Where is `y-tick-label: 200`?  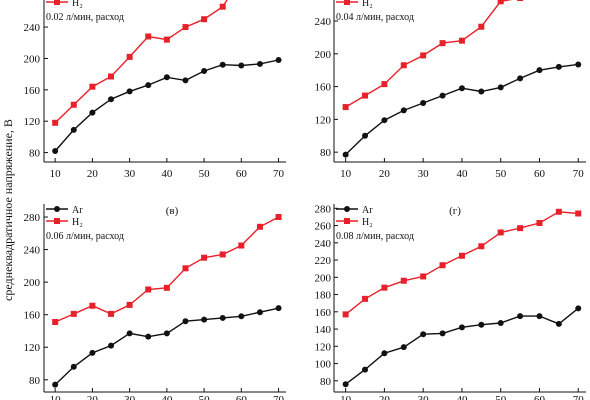
y-tick-label: 200 is located at coordinates (323, 278).